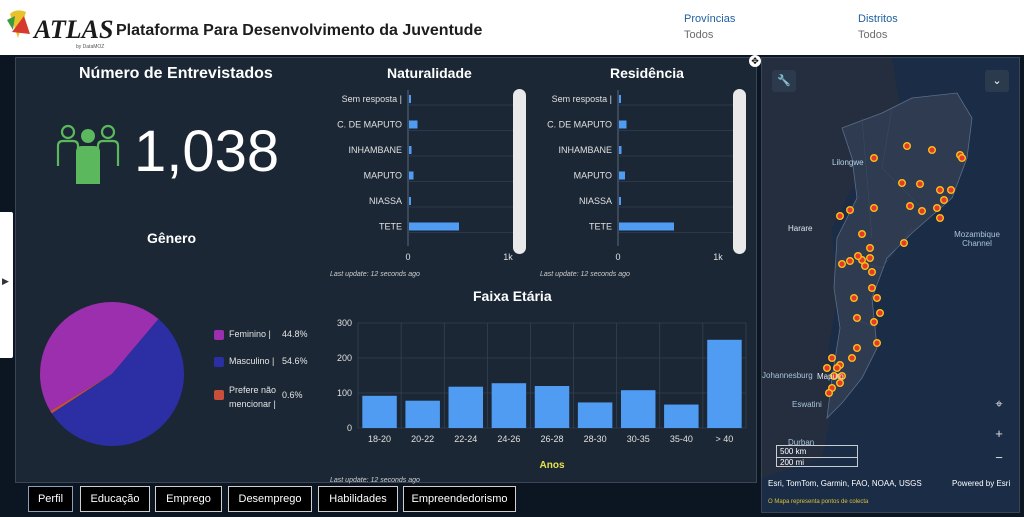  What do you see at coordinates (6, 285) in the screenshot?
I see `side-panel-toggle: ▶` at bounding box center [6, 285].